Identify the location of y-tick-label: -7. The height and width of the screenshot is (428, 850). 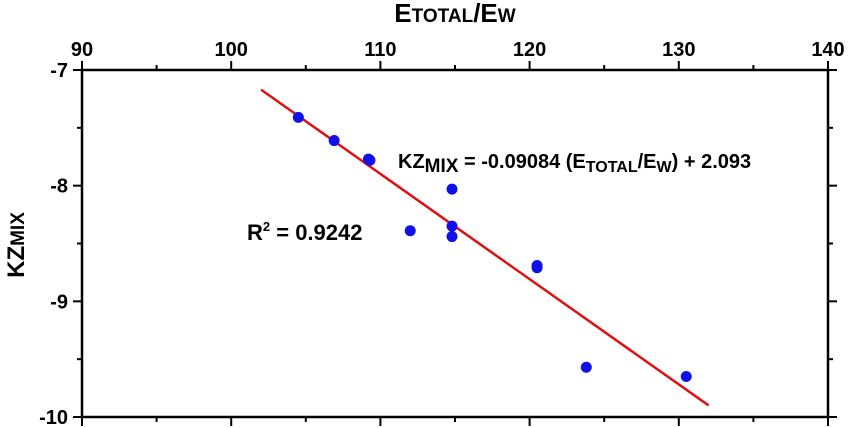
(59, 71).